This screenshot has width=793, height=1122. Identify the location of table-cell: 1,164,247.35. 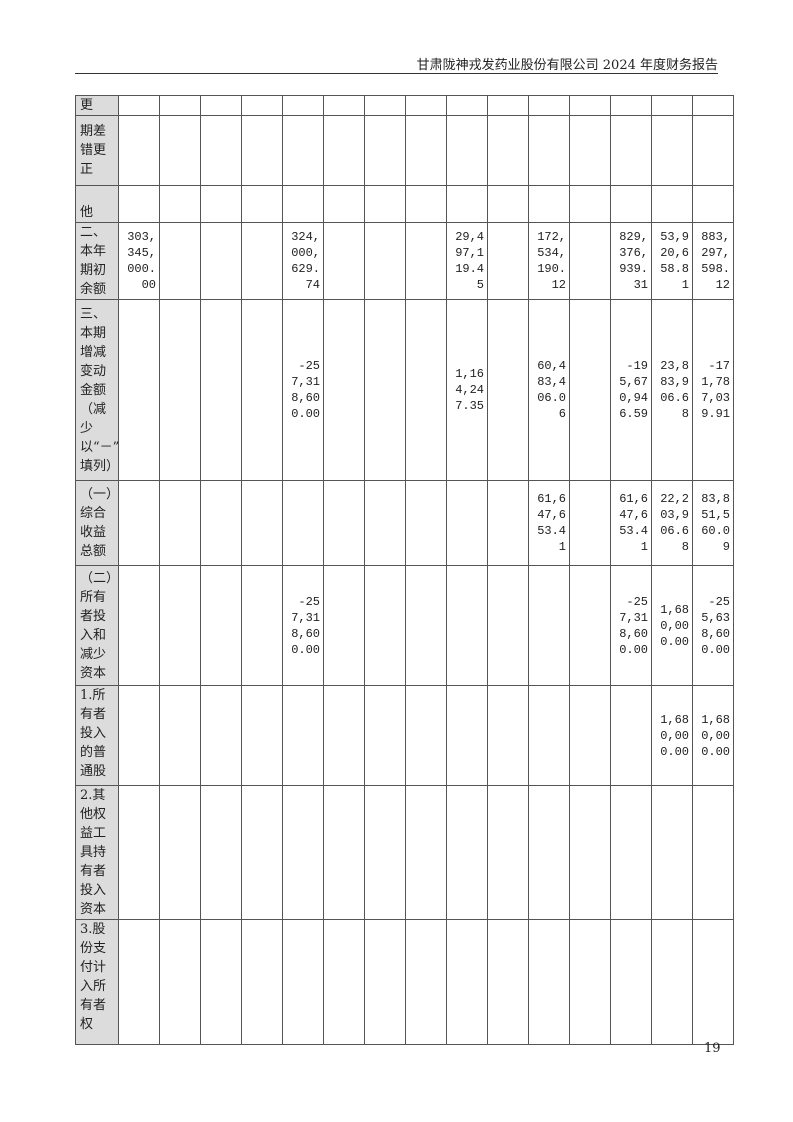
(467, 390).